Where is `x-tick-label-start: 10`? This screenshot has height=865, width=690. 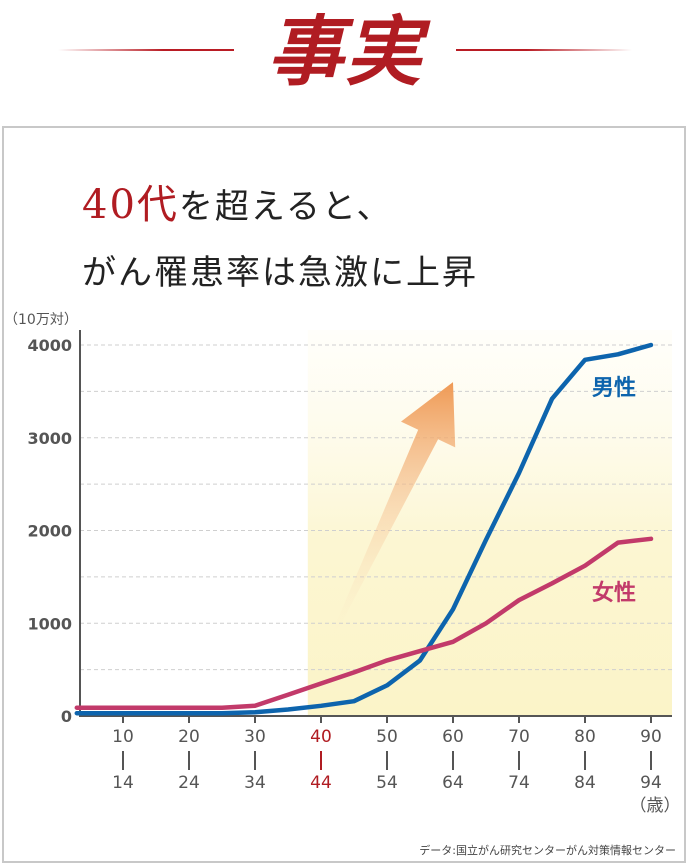 x-tick-label-start: 10 is located at coordinates (123, 737).